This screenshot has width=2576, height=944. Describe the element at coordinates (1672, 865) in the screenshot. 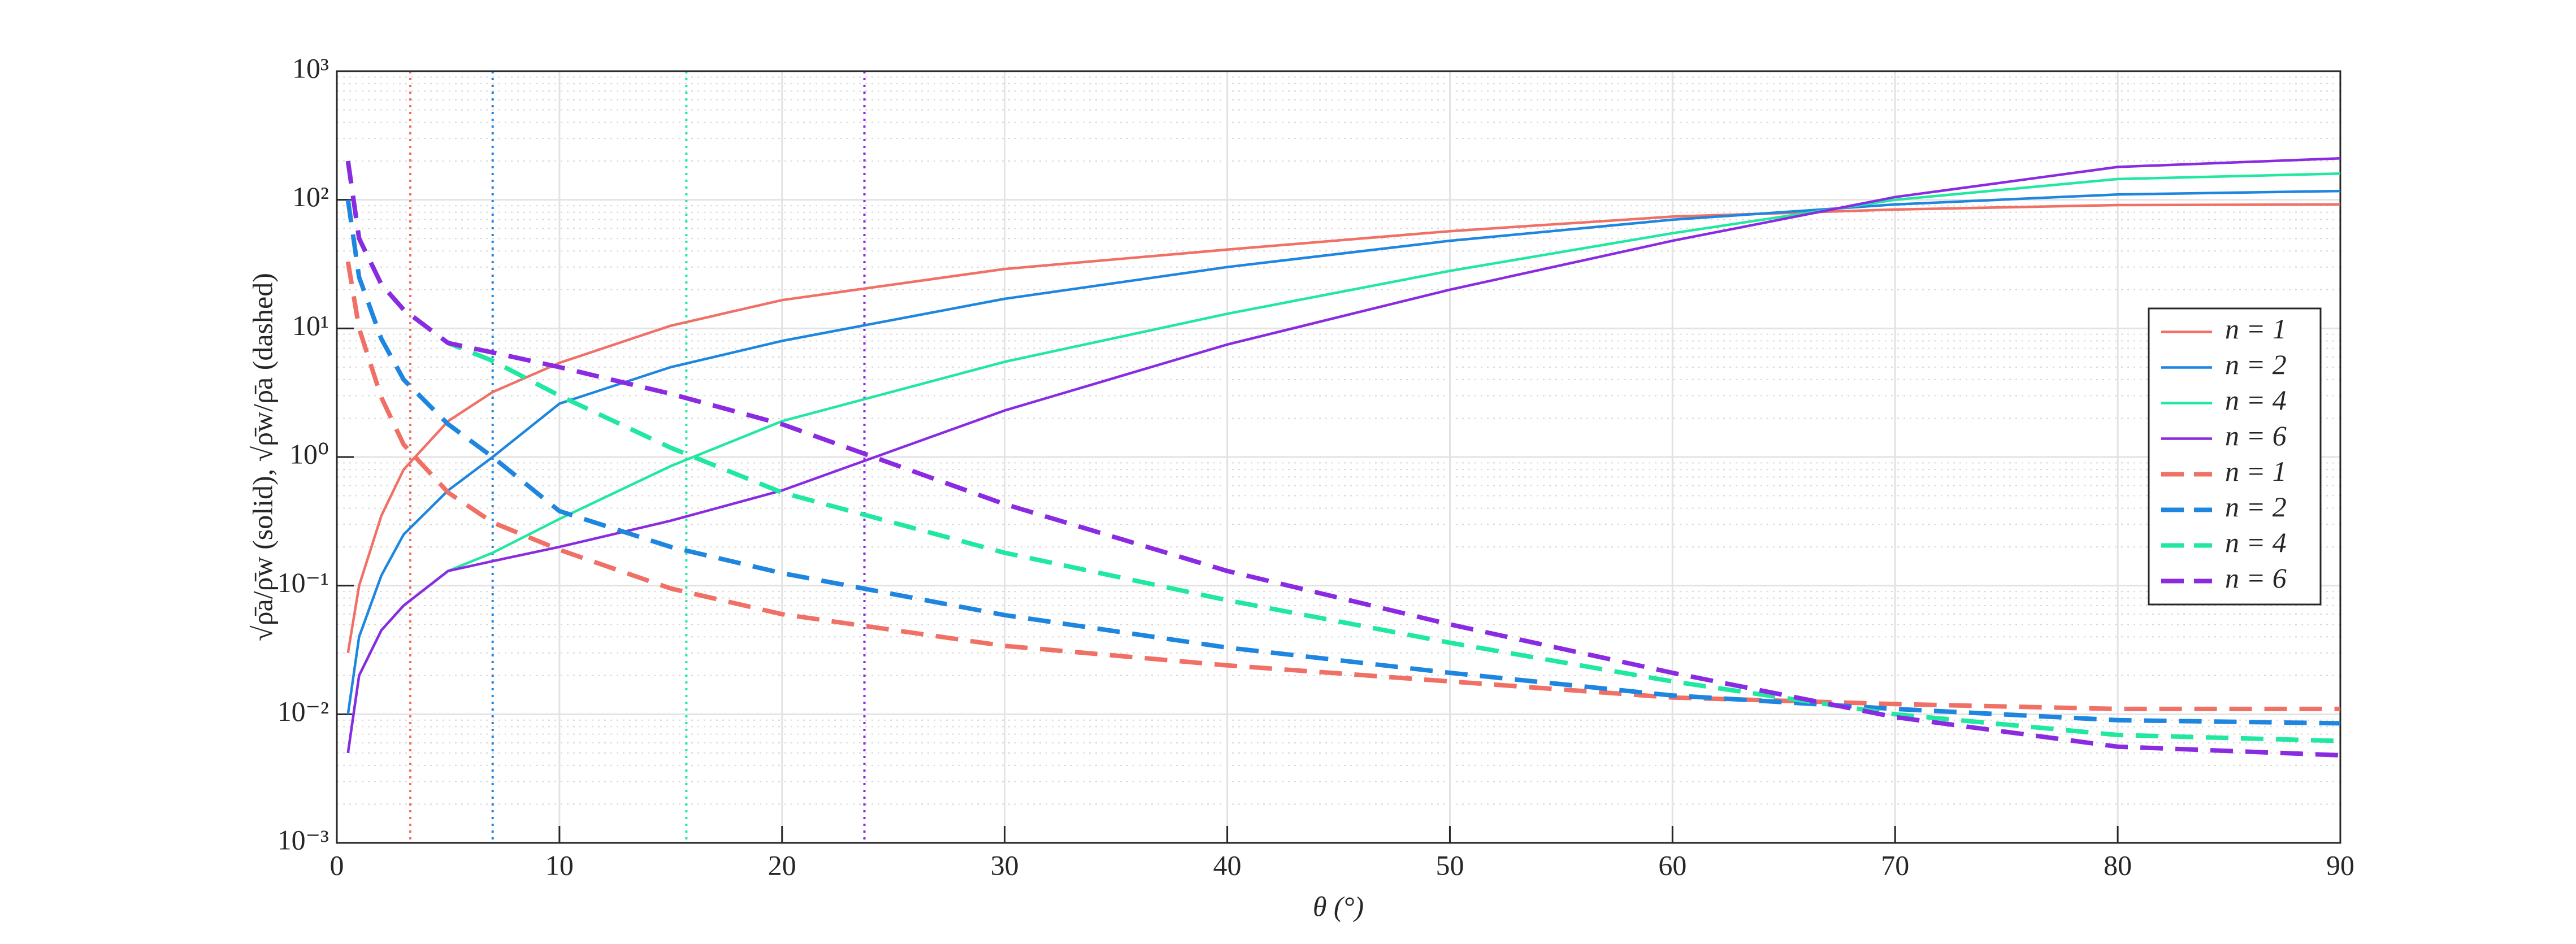

I see `x-tick-label: 60` at that location.